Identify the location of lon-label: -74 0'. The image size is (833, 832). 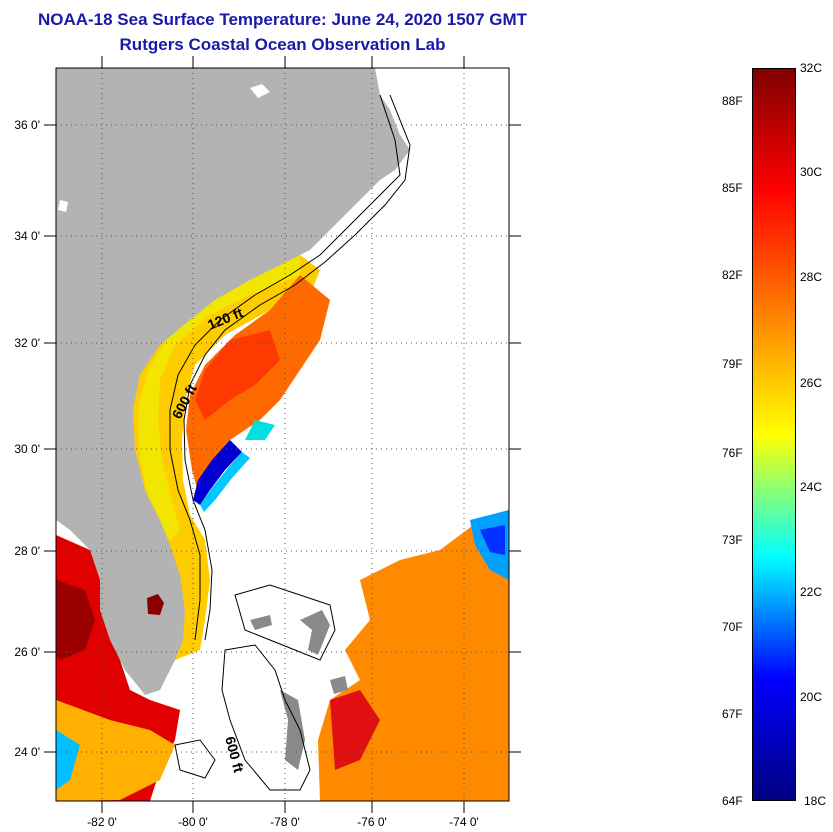
(464, 822).